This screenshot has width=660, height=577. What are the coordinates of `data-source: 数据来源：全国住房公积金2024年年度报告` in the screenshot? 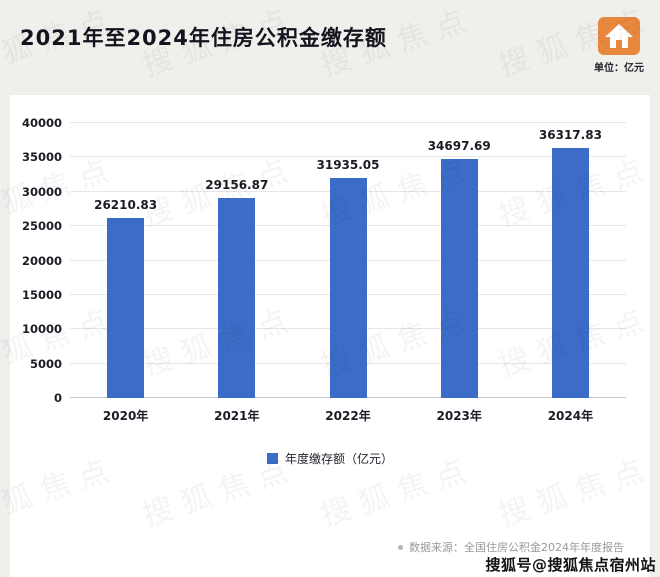 It's located at (511, 547).